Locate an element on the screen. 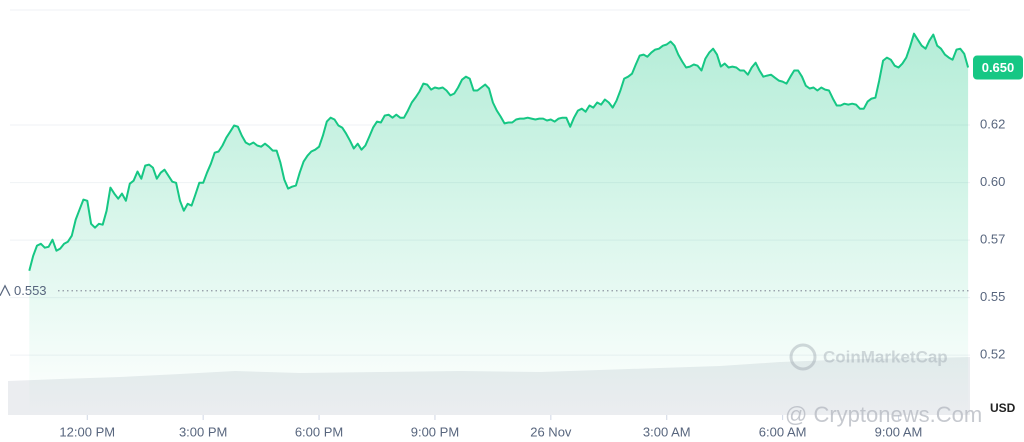 The height and width of the screenshot is (442, 1024). watermark: @ Cryptonews.Com is located at coordinates (883, 414).